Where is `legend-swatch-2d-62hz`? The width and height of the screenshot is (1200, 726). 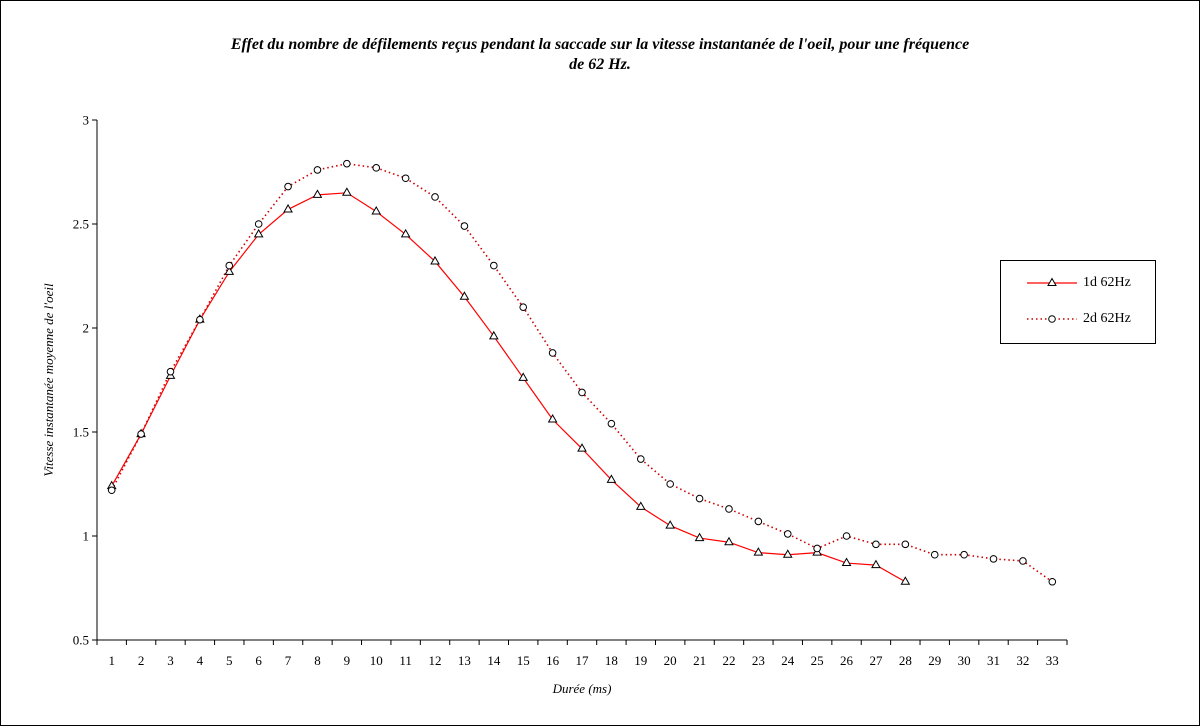 legend-swatch-2d-62hz is located at coordinates (1052, 319).